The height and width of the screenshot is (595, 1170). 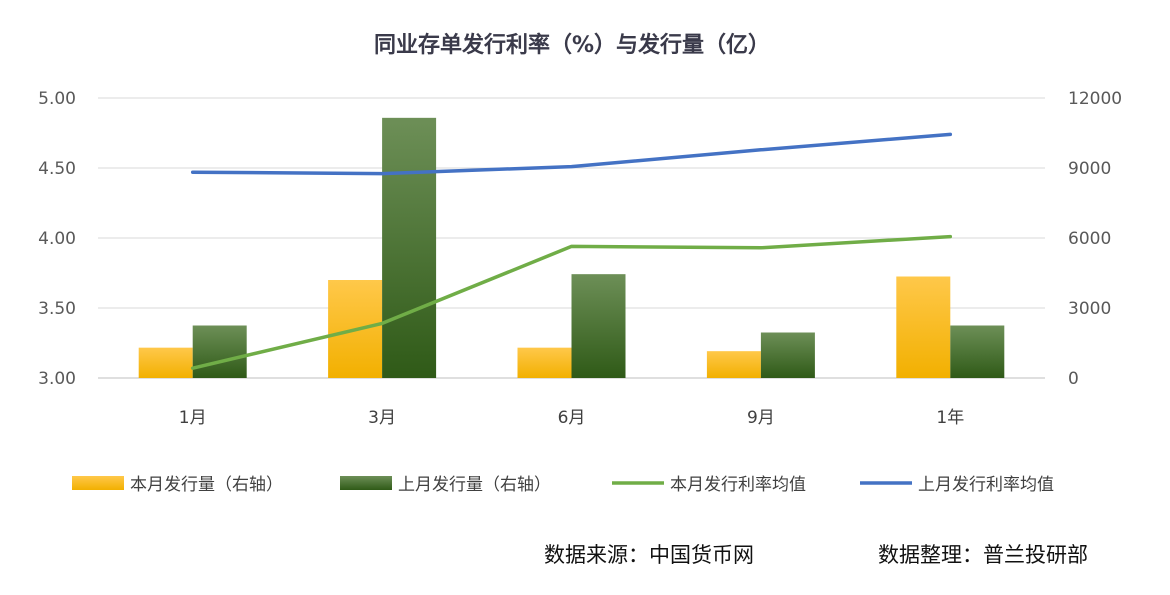 What do you see at coordinates (1089, 239) in the screenshot?
I see `right-tick-label: 6000` at bounding box center [1089, 239].